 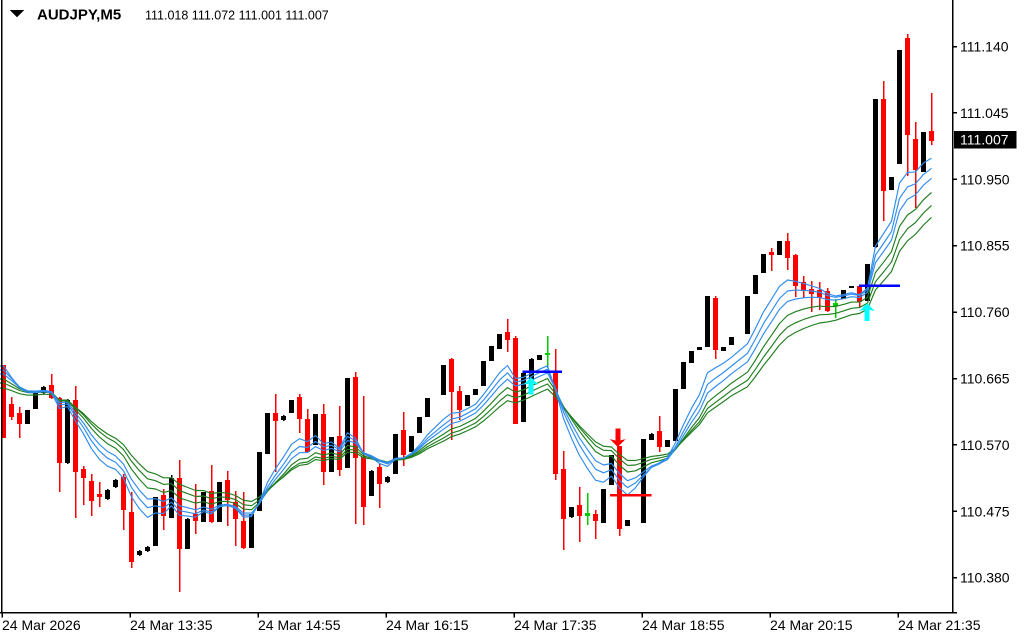 What do you see at coordinates (41, 625) in the screenshot?
I see `svg-text: 24 Mar 2026` at bounding box center [41, 625].